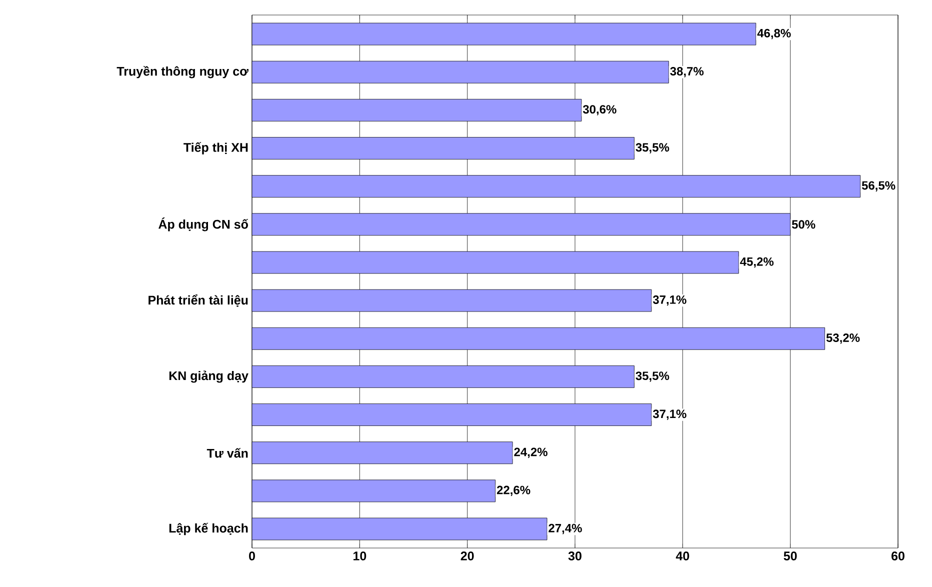  Describe the element at coordinates (198, 300) in the screenshot. I see `y-tick-label: Phát triển tài liệu` at that location.